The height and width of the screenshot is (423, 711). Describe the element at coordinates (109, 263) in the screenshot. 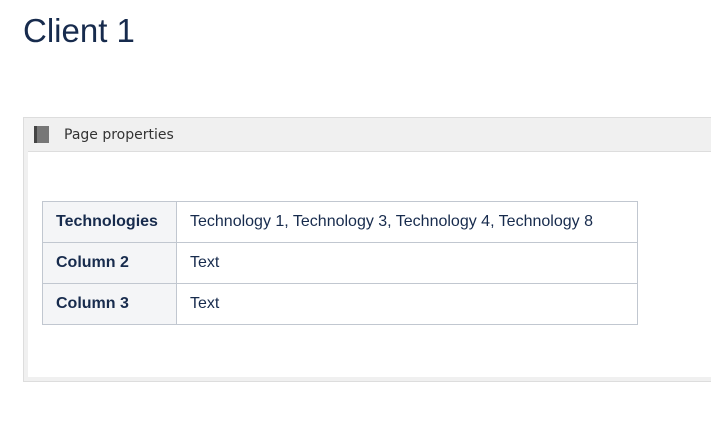

I see `row-label: Column 2` at that location.